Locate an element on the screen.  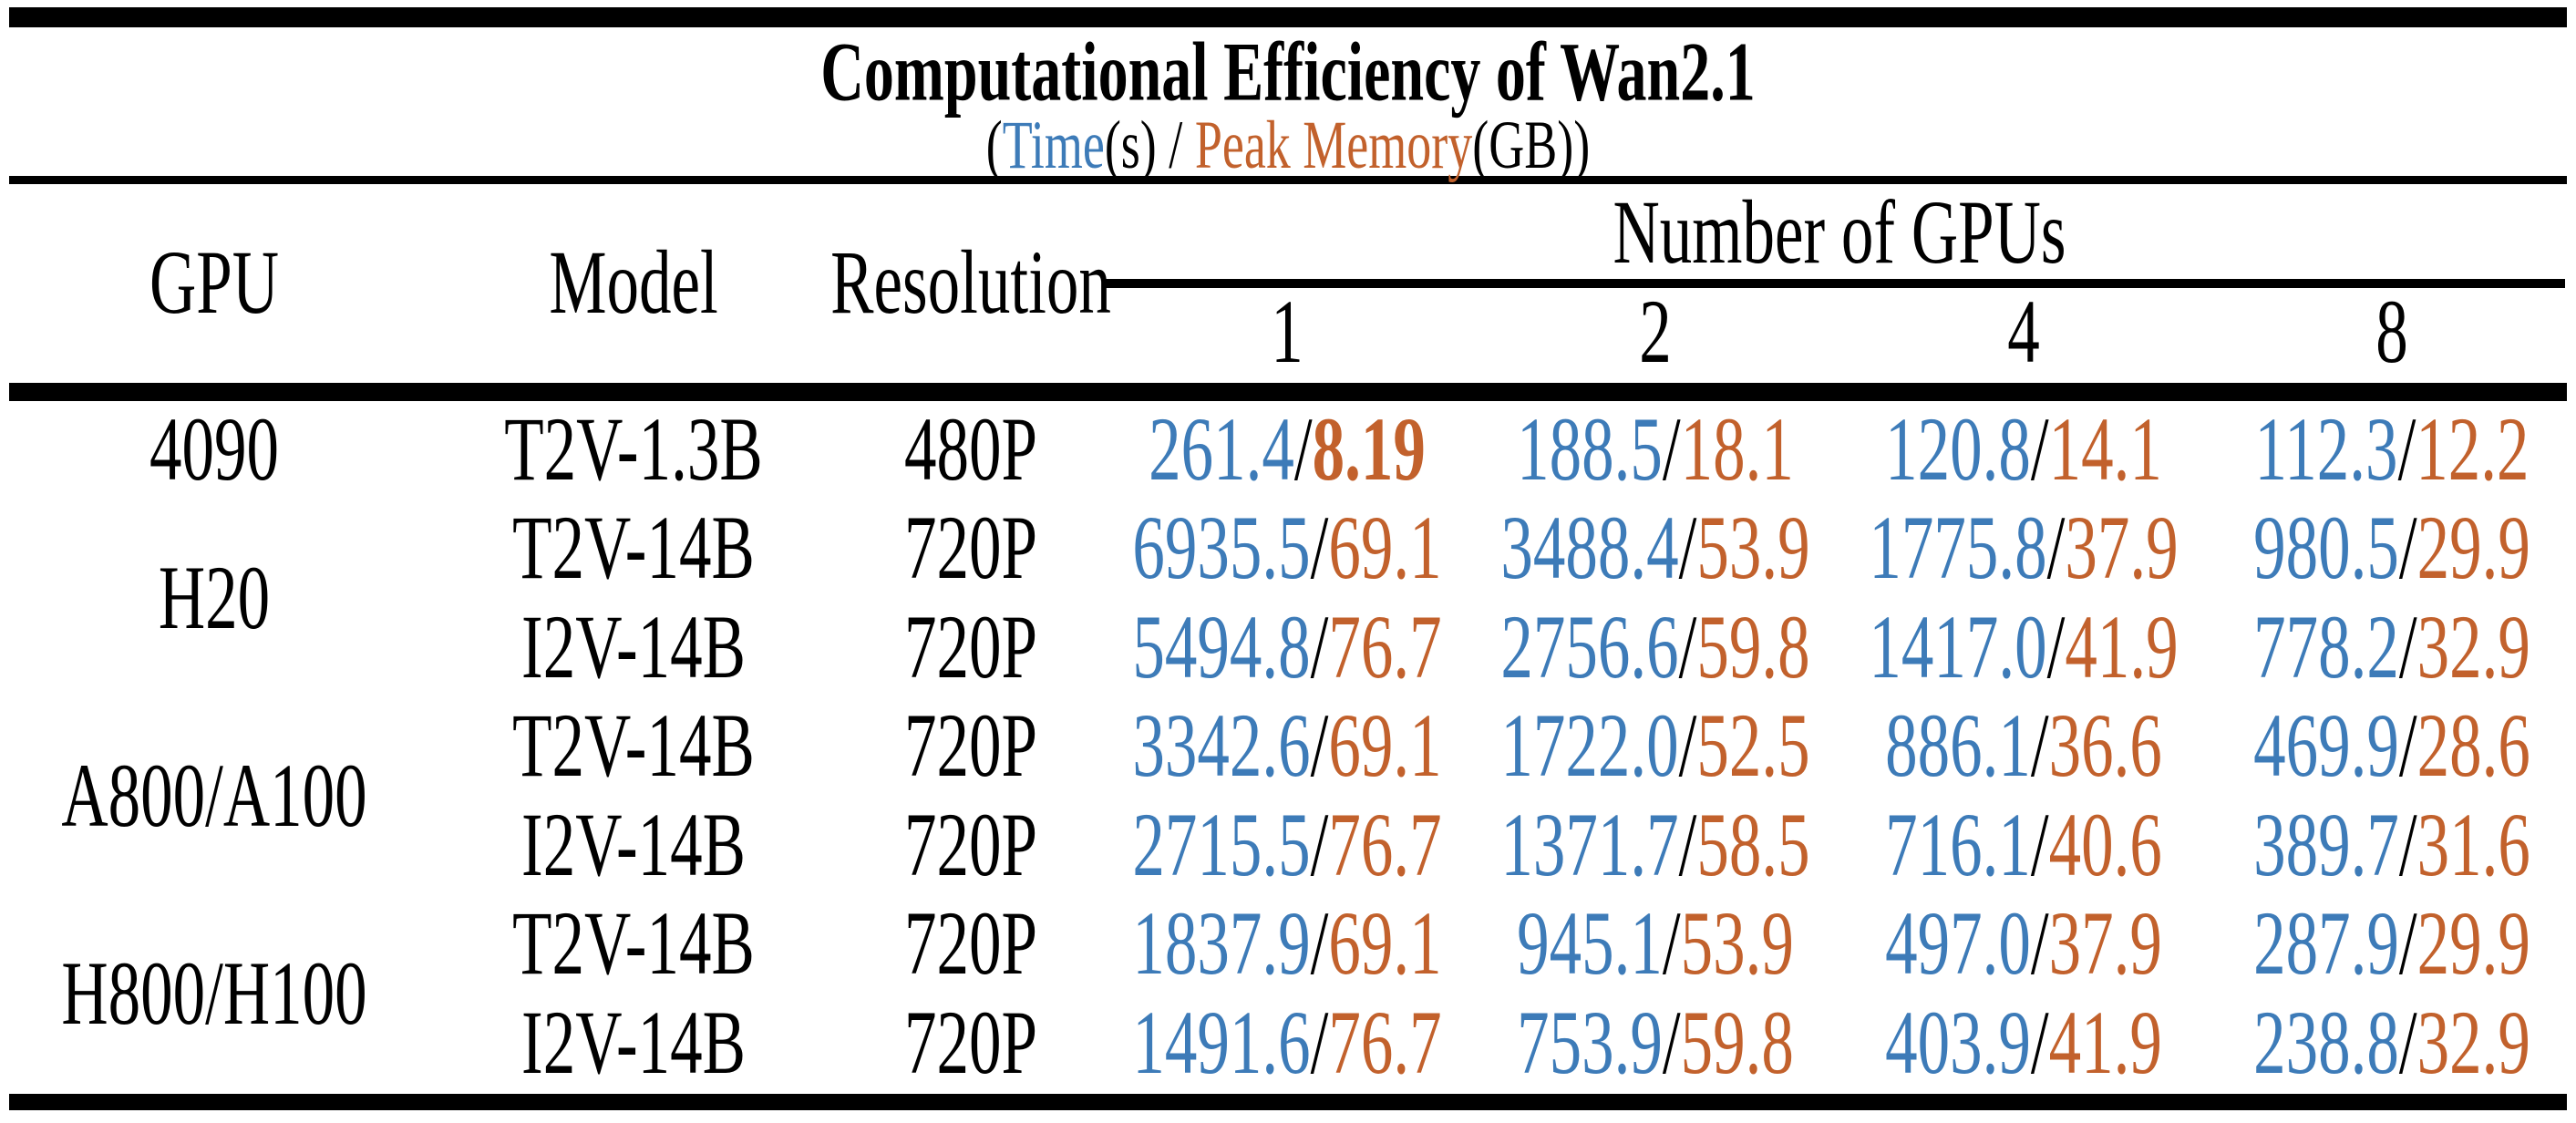
memory-unit: (GB)) is located at coordinates (1531, 145).